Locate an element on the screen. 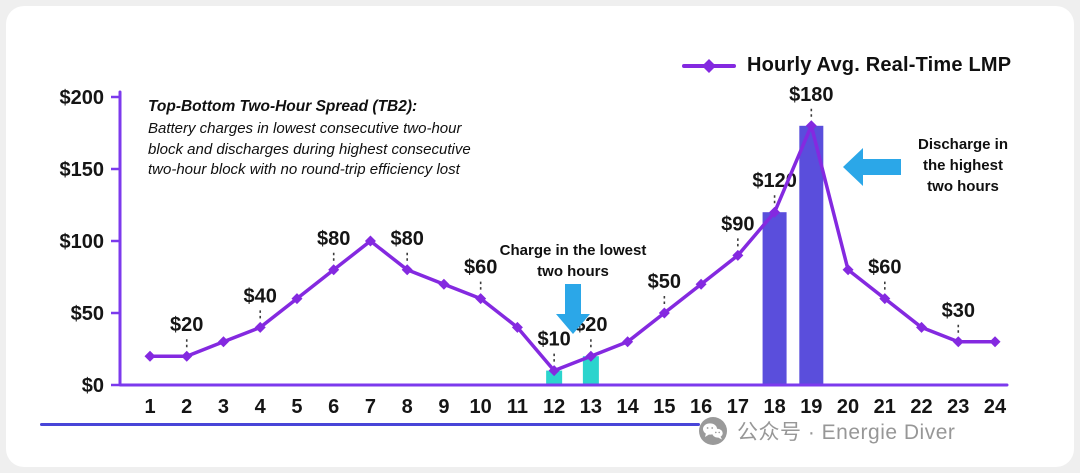 The image size is (1080, 473). x-tick-label: 16 is located at coordinates (701, 407).